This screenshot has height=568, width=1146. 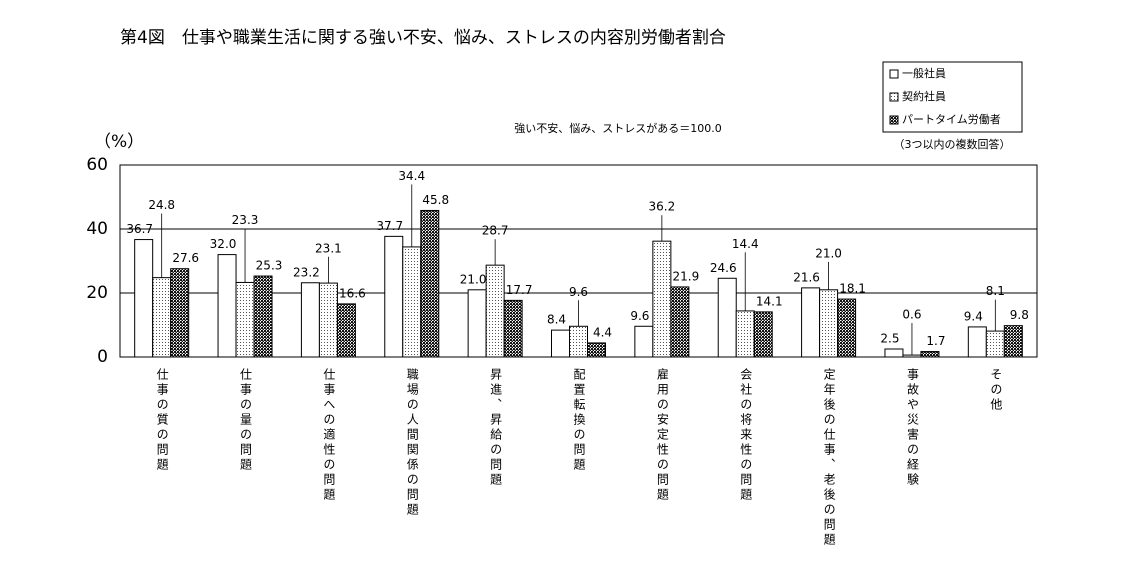 What do you see at coordinates (269, 266) in the screenshot?
I see `data-label: 25.3` at bounding box center [269, 266].